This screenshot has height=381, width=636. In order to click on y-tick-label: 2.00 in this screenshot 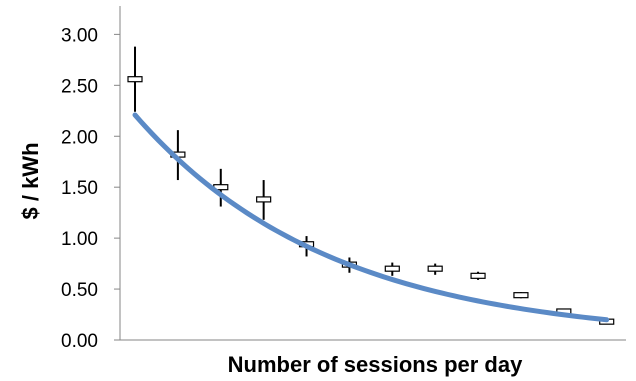, I will do `click(79, 137)`.